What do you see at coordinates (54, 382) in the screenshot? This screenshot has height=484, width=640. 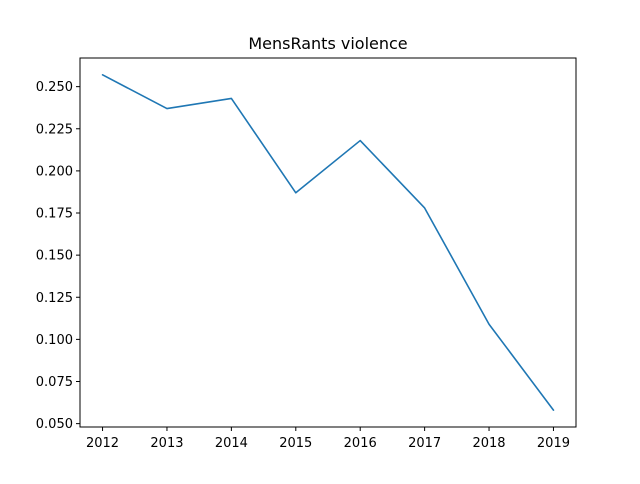 I see `y-tick-label: 0.075` at bounding box center [54, 382].